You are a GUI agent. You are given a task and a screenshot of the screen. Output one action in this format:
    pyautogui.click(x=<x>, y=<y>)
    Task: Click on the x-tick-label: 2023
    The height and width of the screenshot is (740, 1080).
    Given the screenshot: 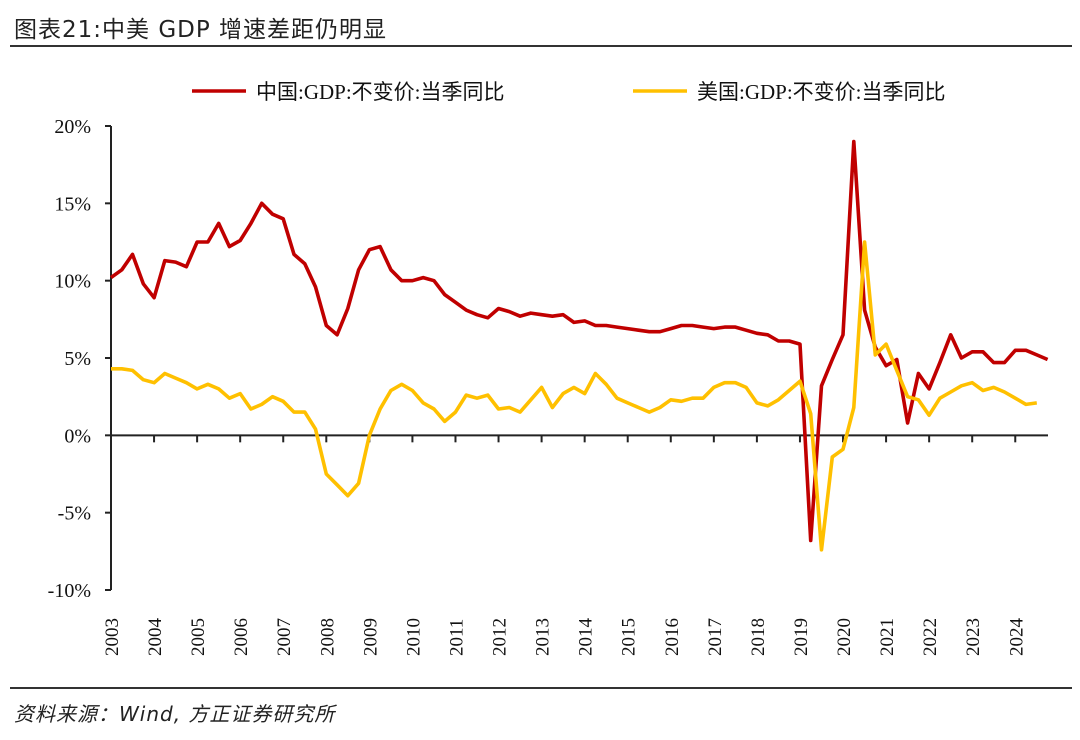 What is the action you would take?
    pyautogui.click(x=973, y=637)
    